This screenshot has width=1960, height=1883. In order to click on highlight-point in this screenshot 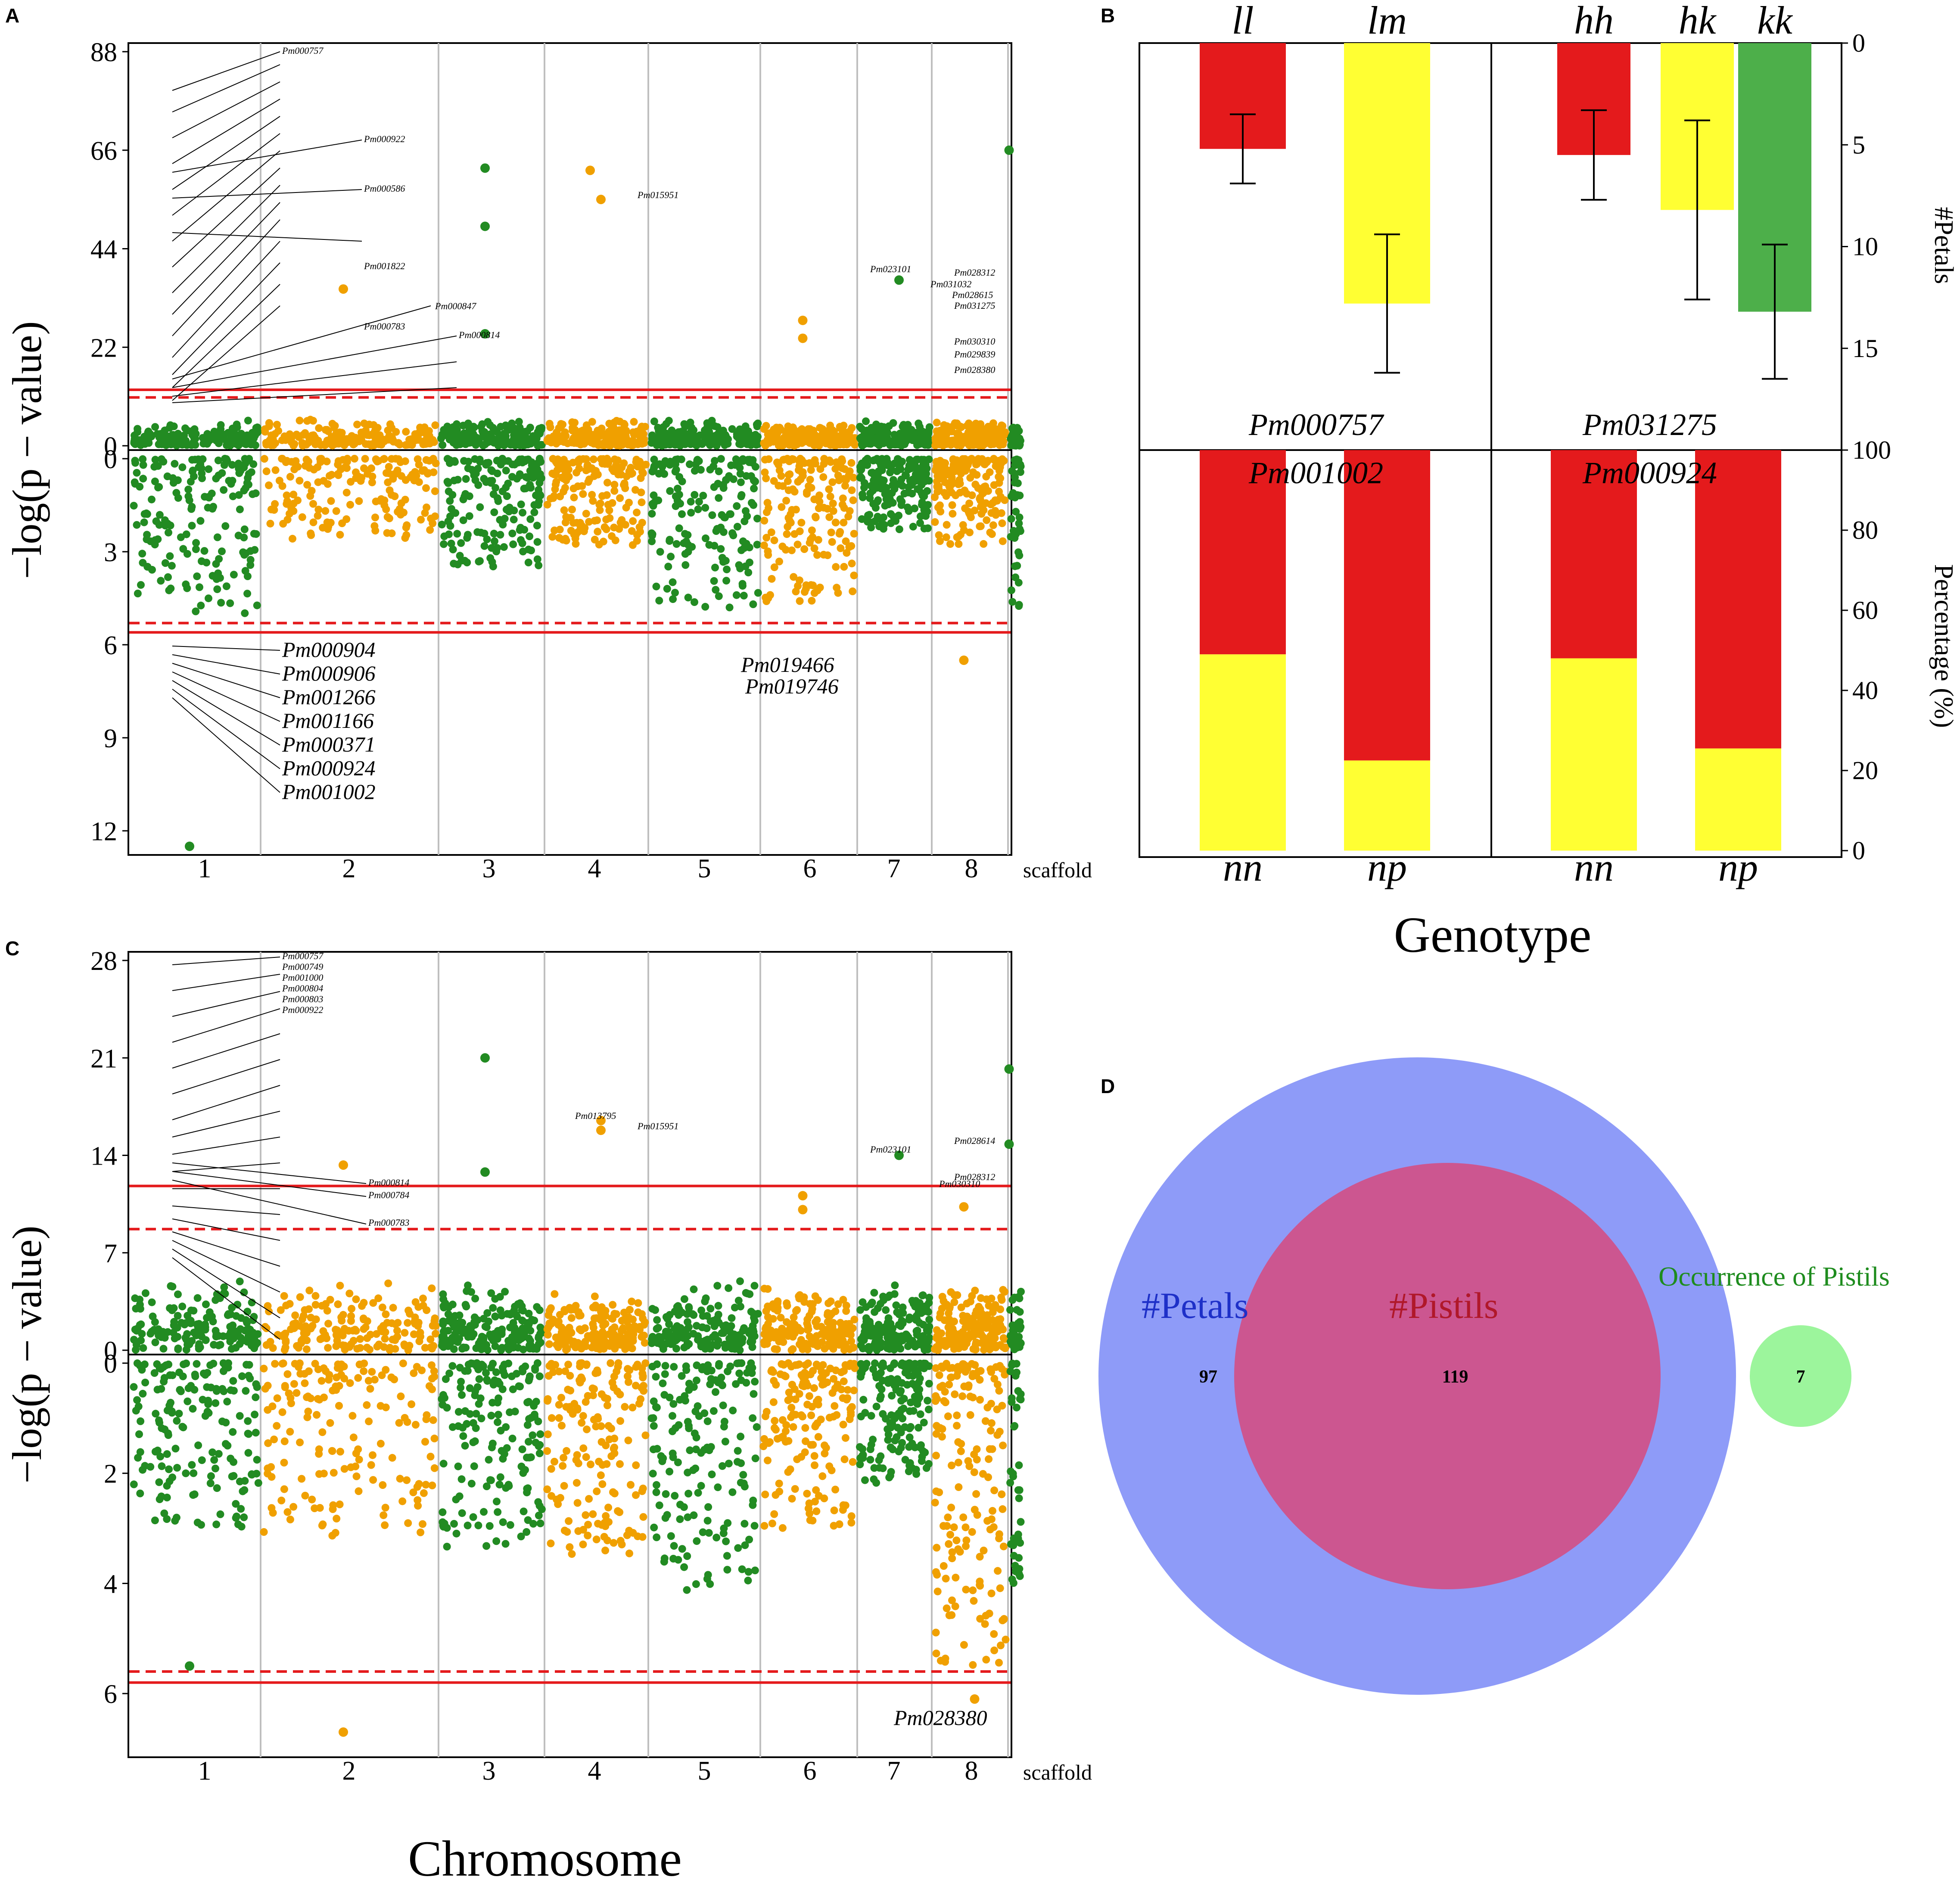, I will do `click(899, 280)`.